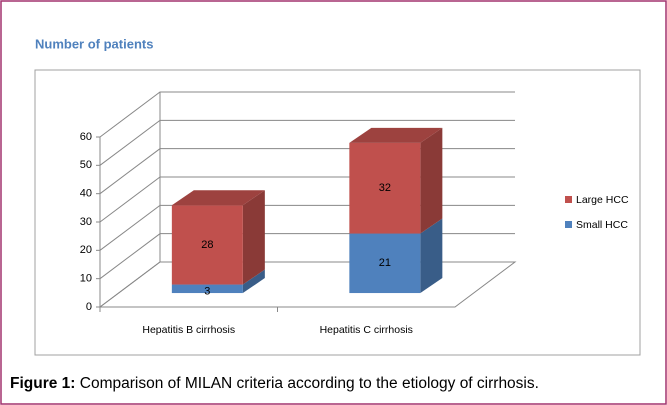 The width and height of the screenshot is (667, 405). I want to click on caption-label: Figure 1:, so click(42, 383).